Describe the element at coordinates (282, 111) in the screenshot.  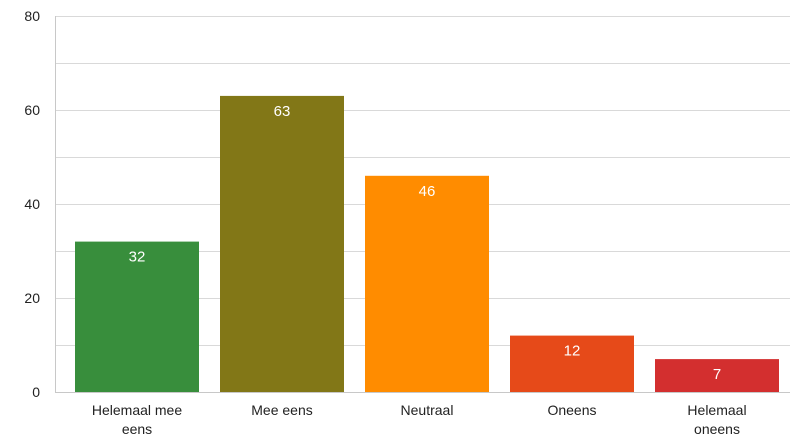
I see `data-label: 63` at that location.